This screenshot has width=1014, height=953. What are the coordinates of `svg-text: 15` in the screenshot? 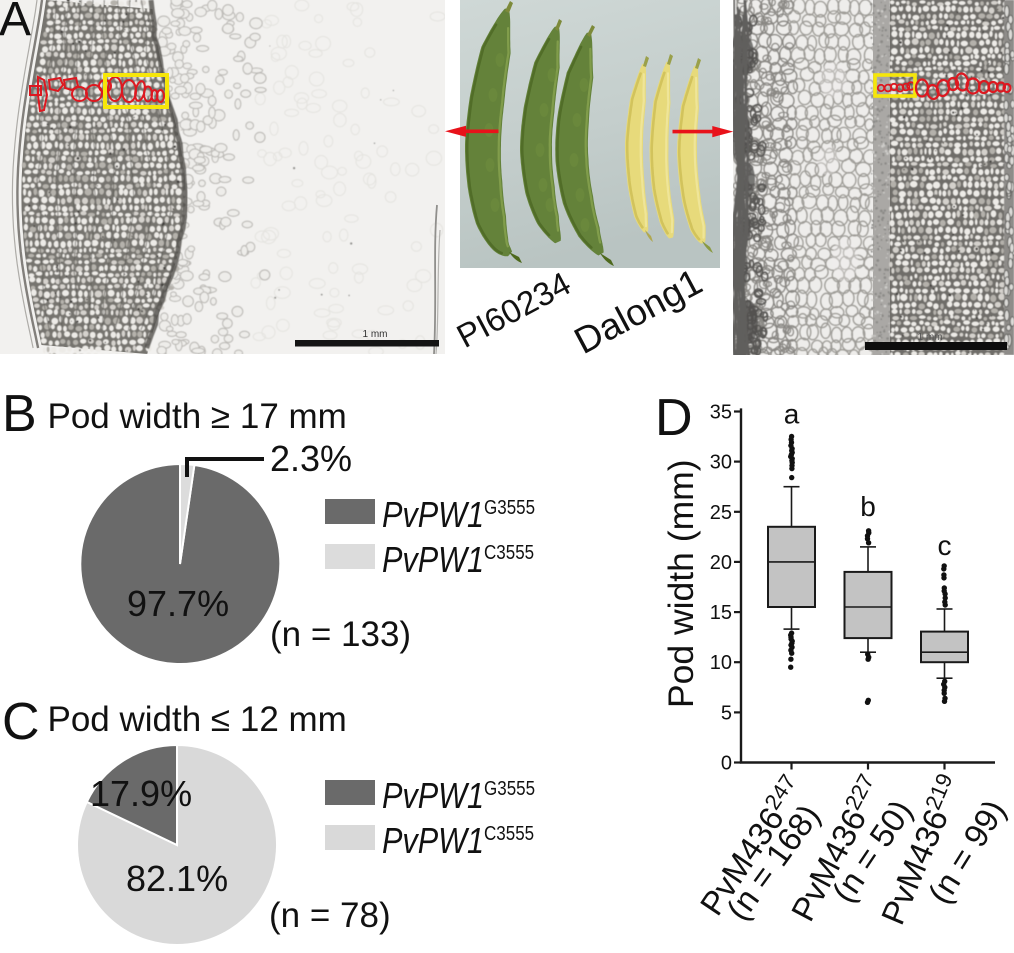 It's located at (721, 613).